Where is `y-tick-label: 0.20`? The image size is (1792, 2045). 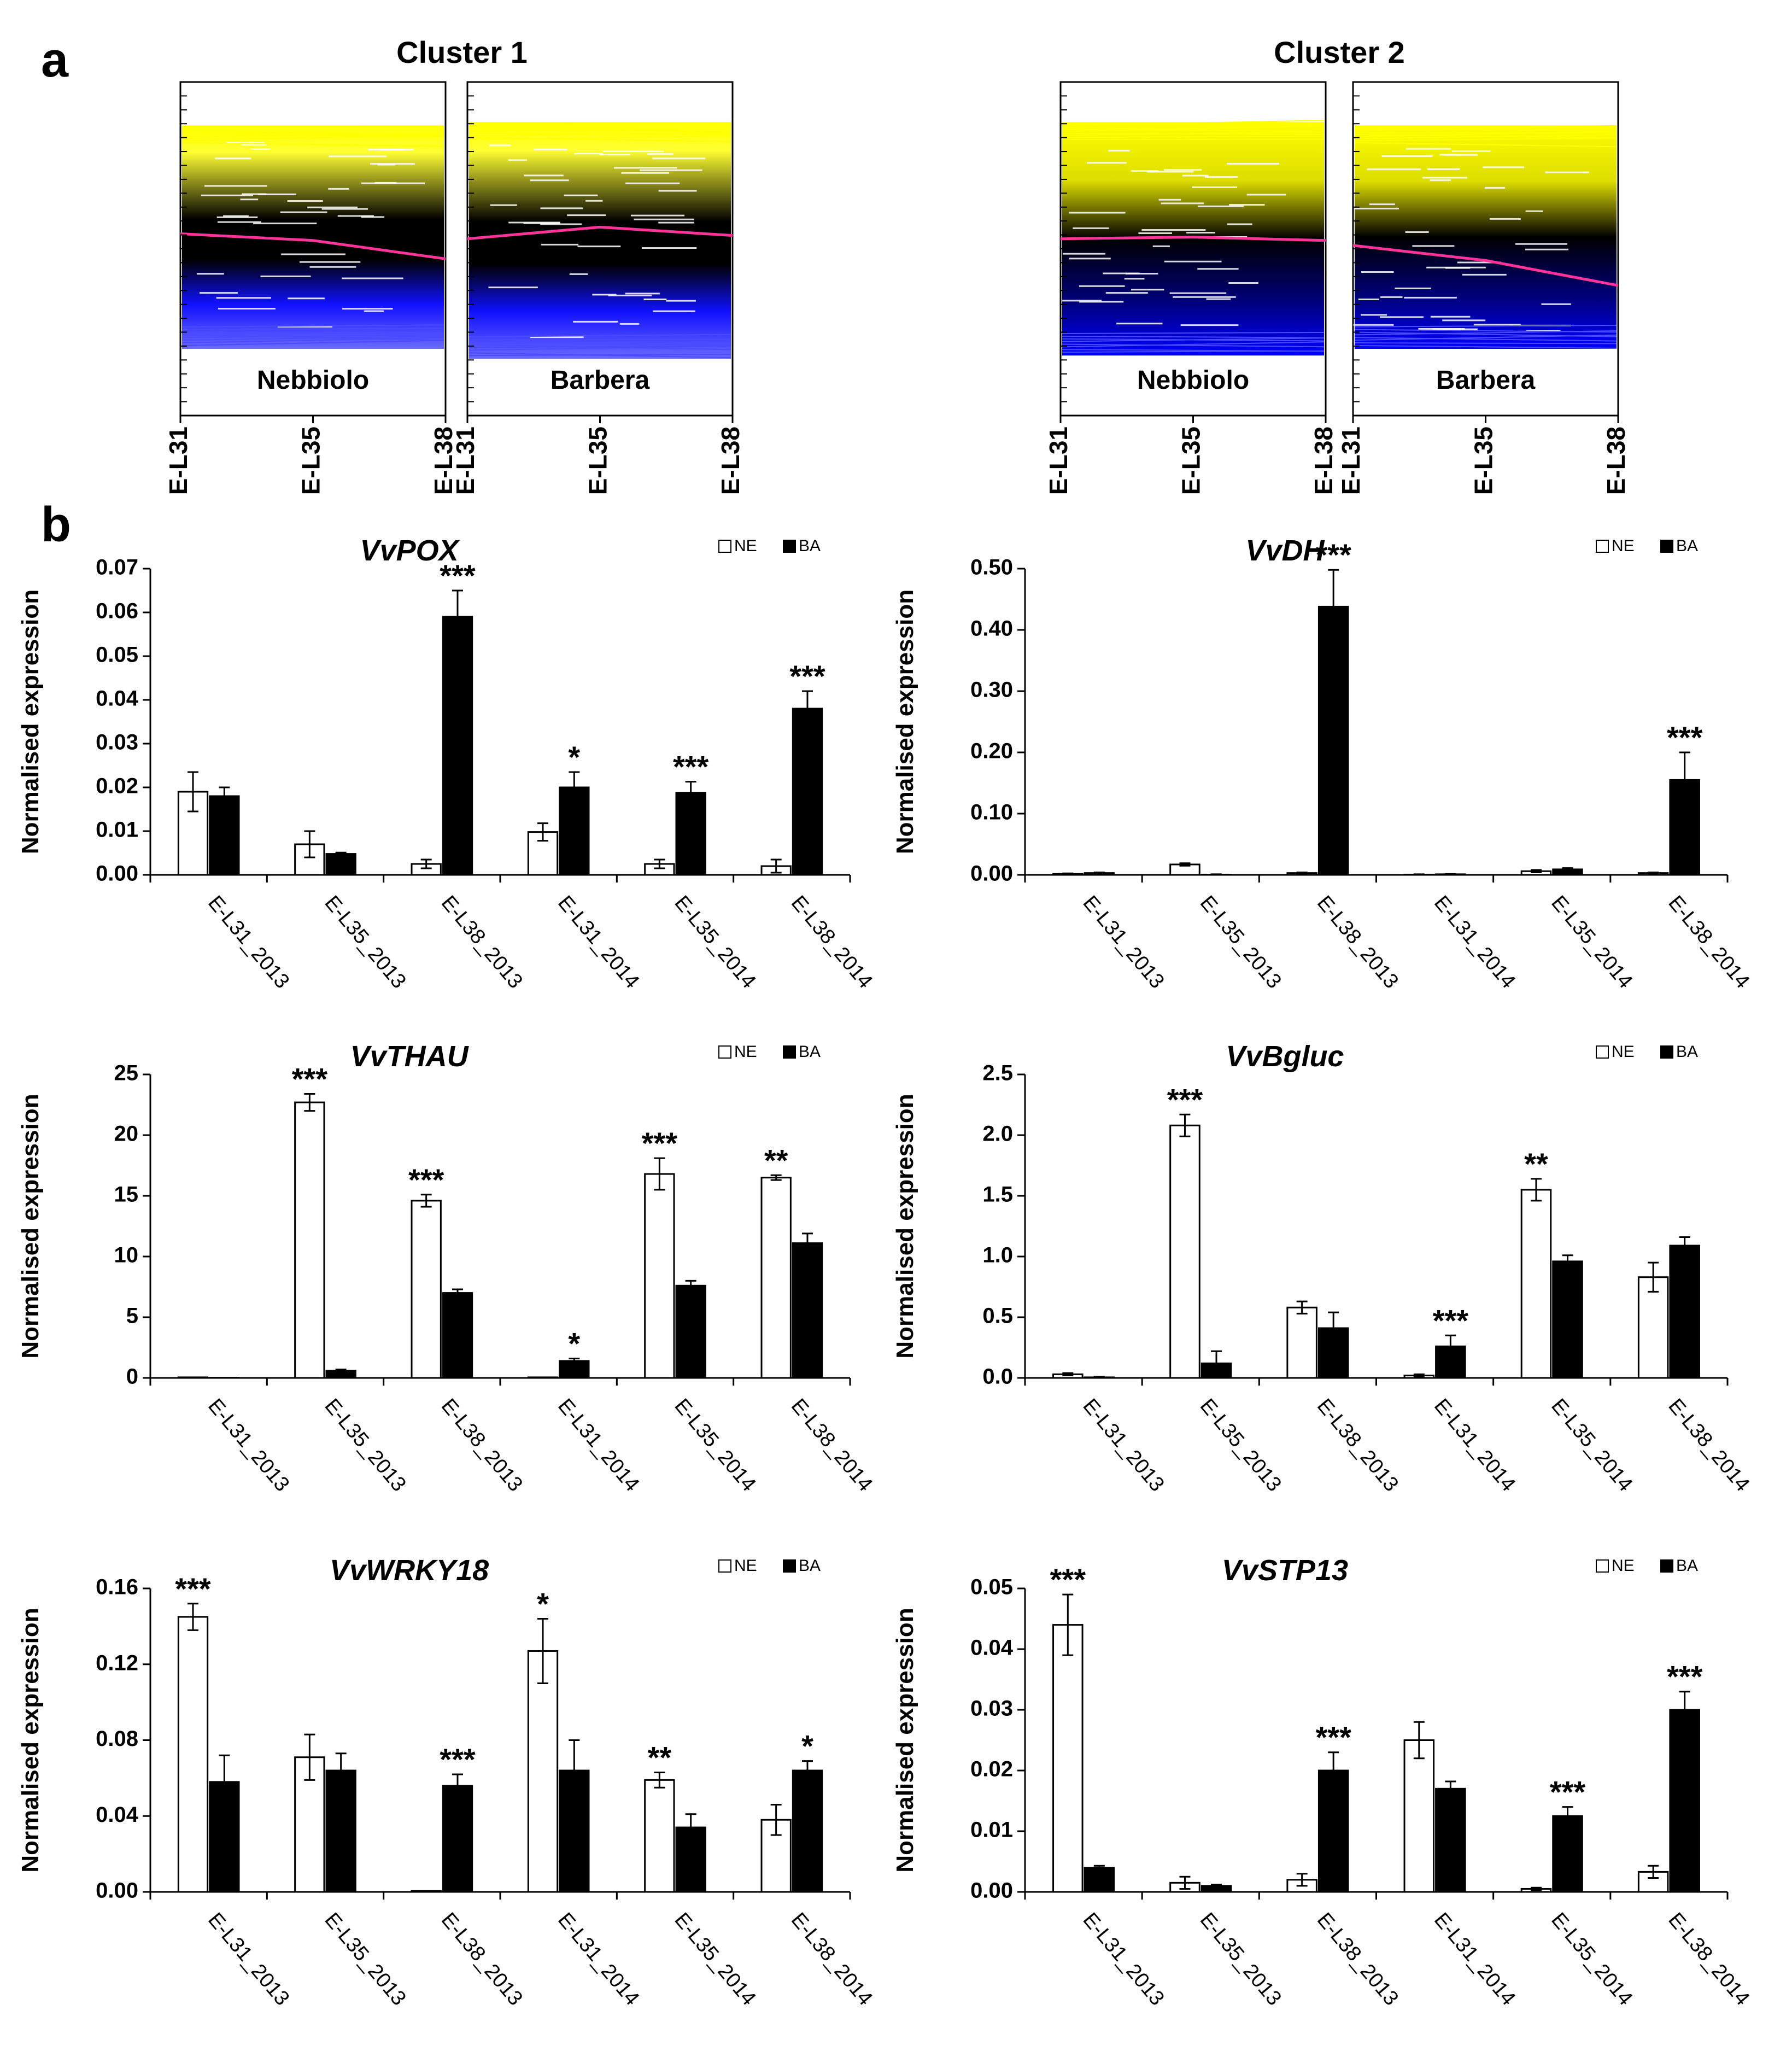
y-tick-label: 0.20 is located at coordinates (991, 751).